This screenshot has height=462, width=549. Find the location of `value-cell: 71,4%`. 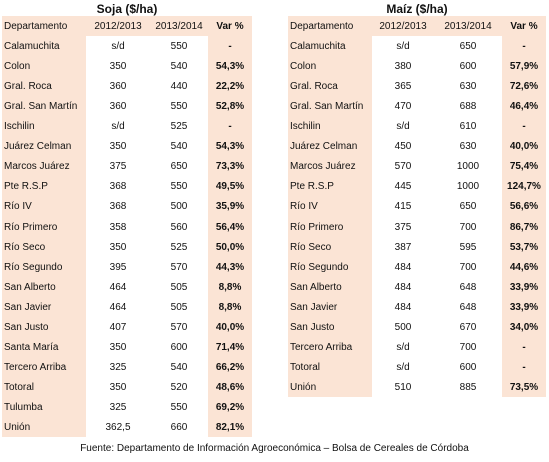

value-cell: 71,4% is located at coordinates (230, 347).